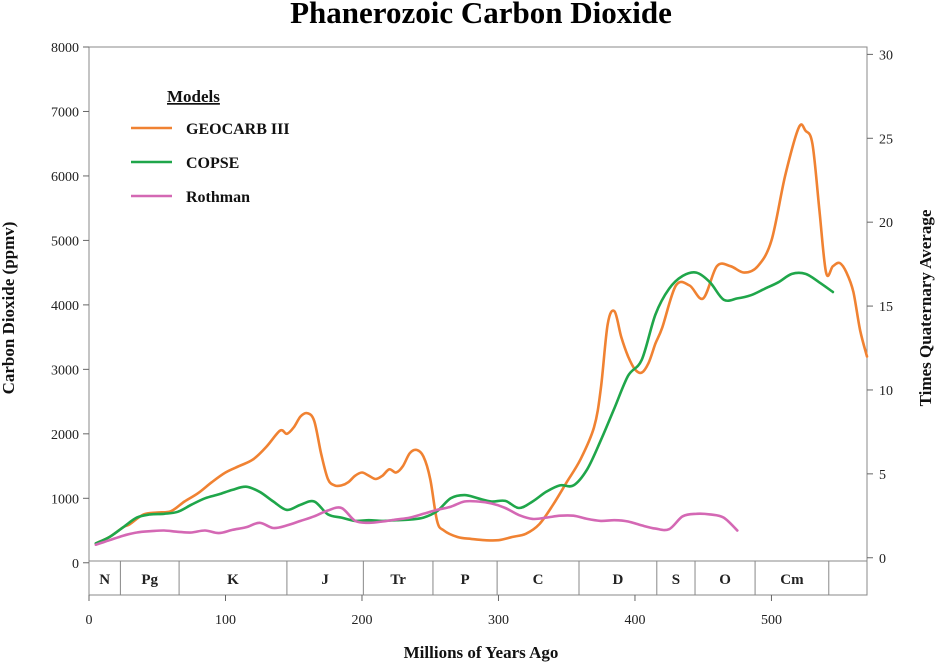  I want to click on x-tick-label: 500, so click(771, 620).